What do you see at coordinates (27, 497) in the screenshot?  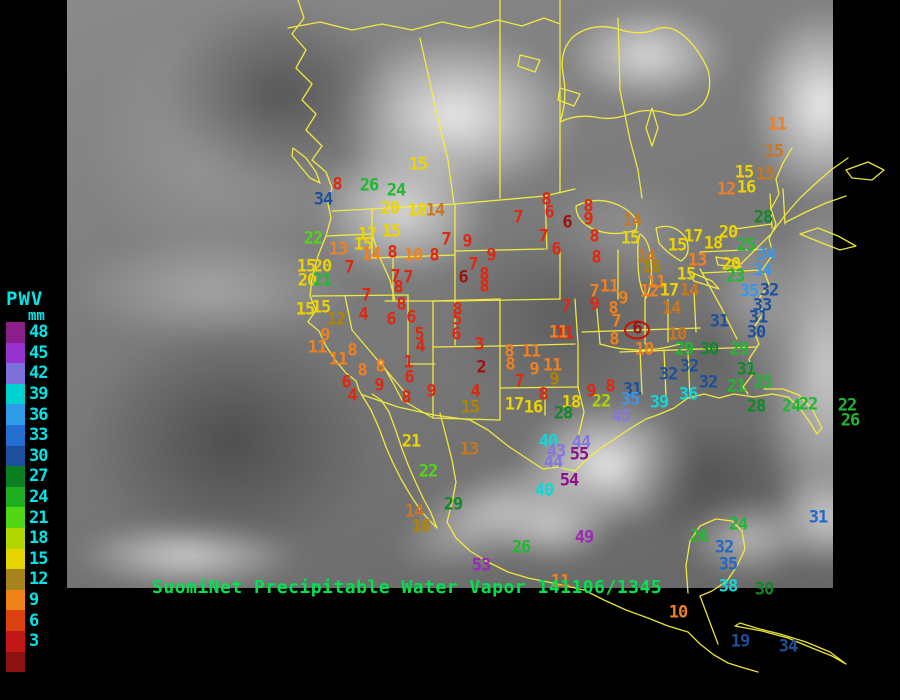 I see `legend-entry: 24` at bounding box center [27, 497].